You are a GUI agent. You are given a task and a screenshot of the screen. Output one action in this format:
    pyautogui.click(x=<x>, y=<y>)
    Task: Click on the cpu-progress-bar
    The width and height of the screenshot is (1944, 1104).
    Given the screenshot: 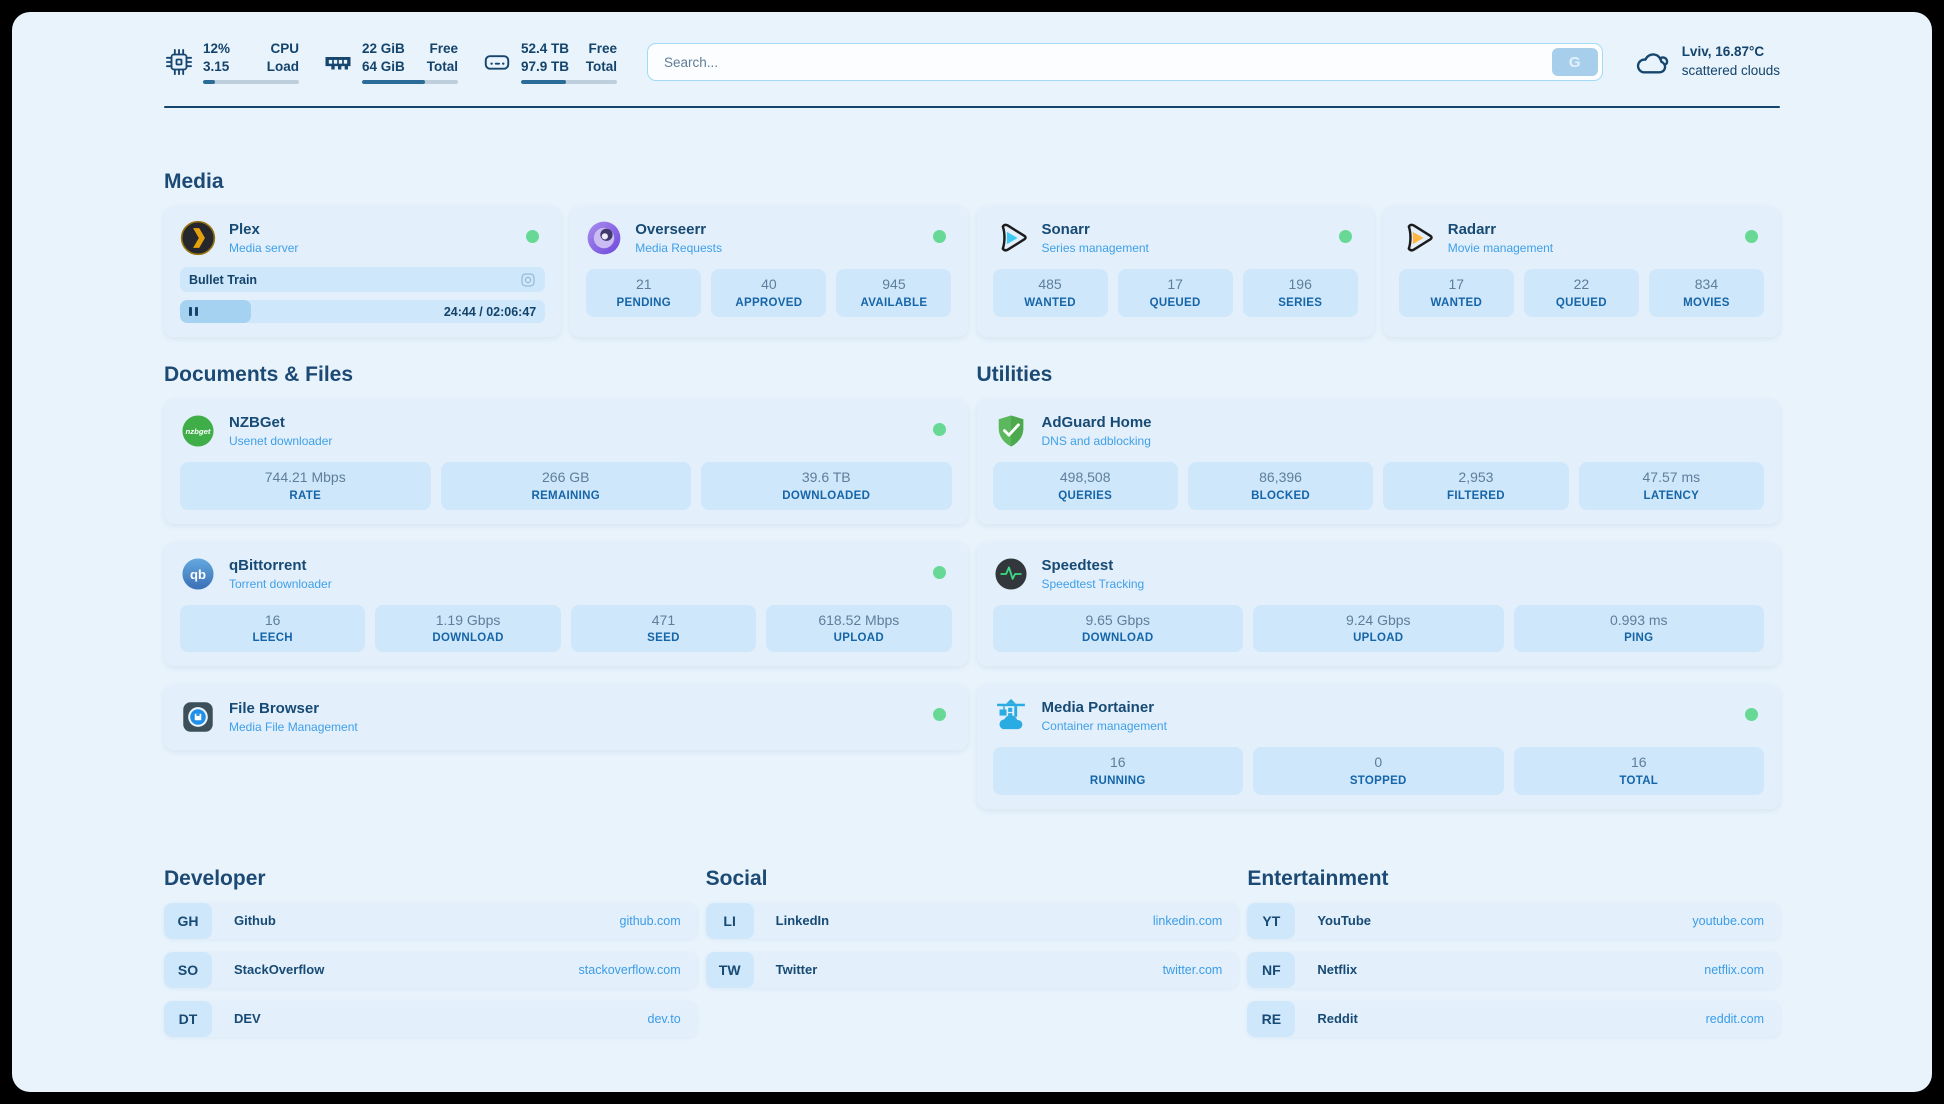 What is the action you would take?
    pyautogui.click(x=251, y=82)
    